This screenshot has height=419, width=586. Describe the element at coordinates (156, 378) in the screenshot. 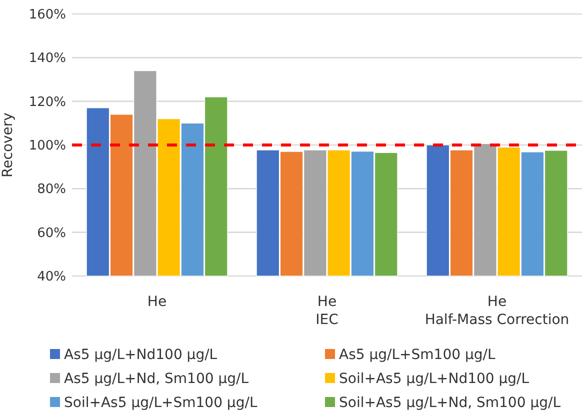

I see `legend-label: As5 µg/L+Nd, Sm100 µg/L` at that location.